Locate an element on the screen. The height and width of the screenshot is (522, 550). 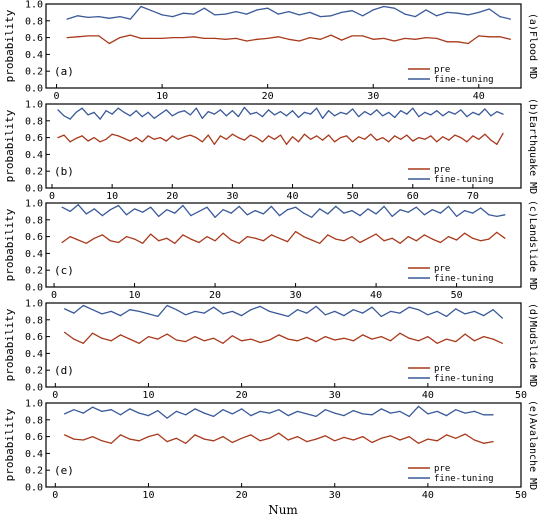
y-tick-label: 0.8 is located at coordinates (34, 320).